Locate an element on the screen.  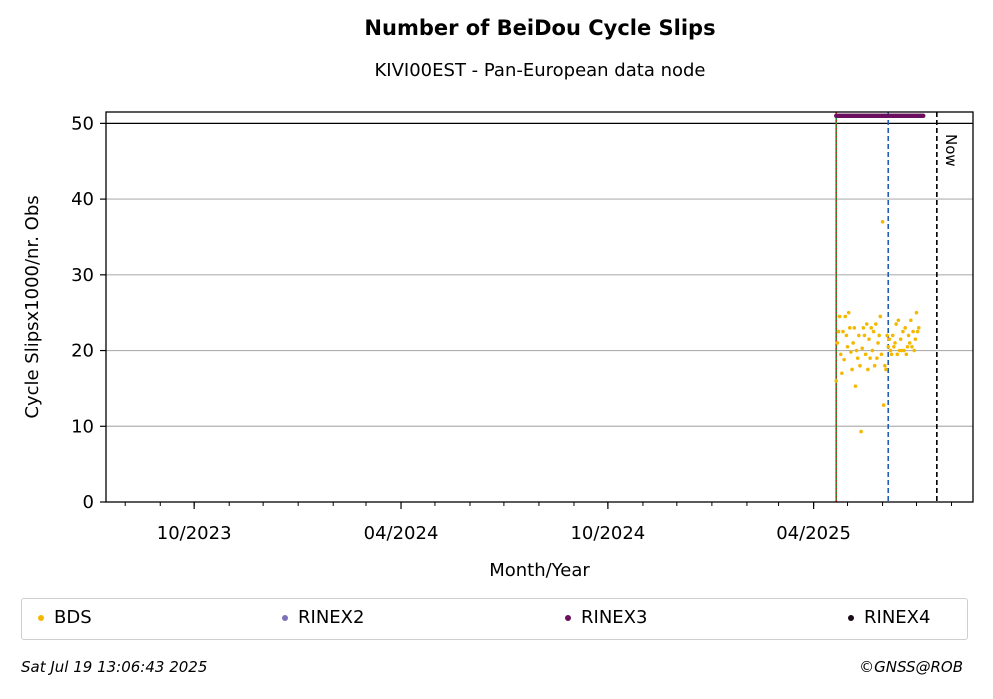
y-tick-label: 0 is located at coordinates (88, 502).